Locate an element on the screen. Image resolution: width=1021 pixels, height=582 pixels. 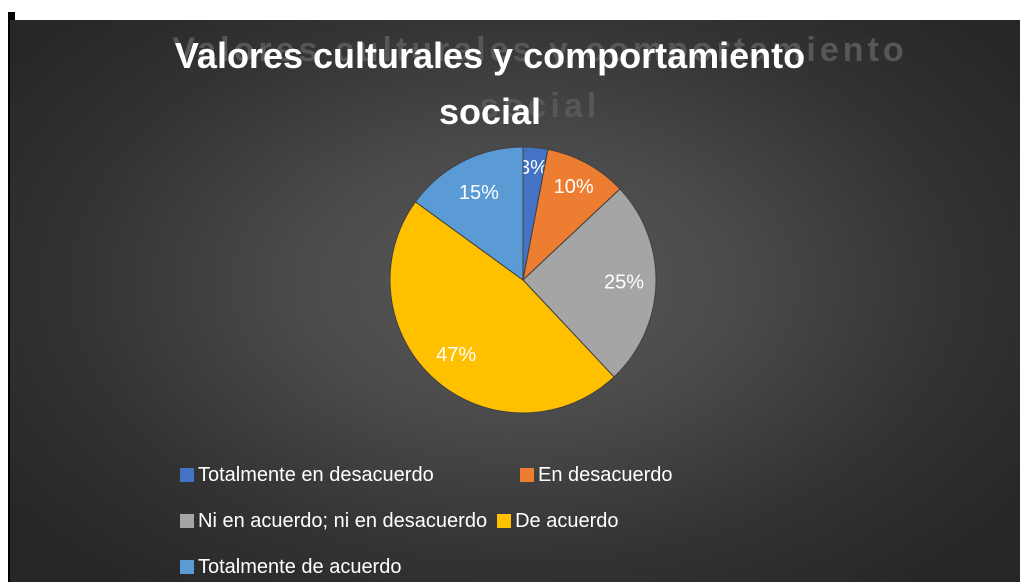
legend-item-3: Ni en acuerdo; ni en desacuerdo is located at coordinates (333, 521).